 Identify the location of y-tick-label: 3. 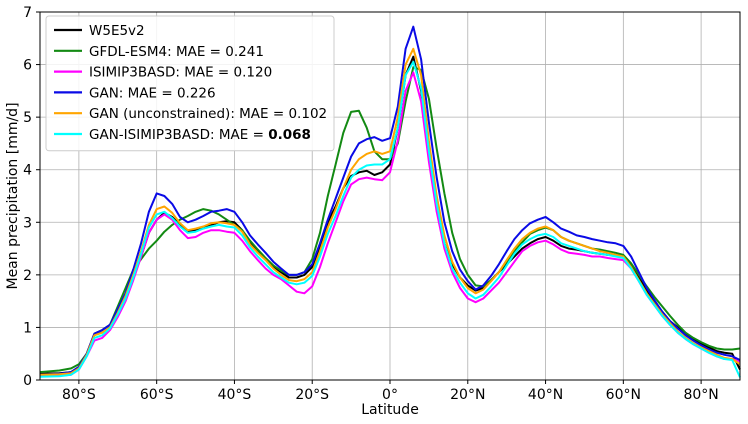
(27, 223).